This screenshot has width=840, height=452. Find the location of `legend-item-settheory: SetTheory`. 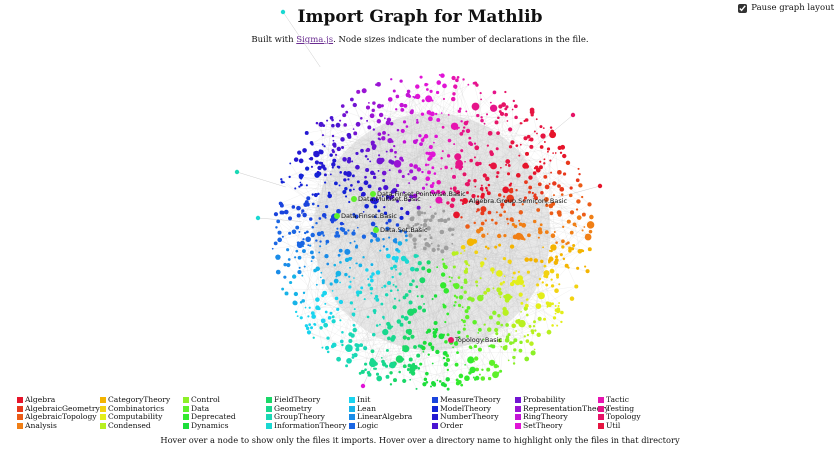

legend-item-settheory: SetTheory is located at coordinates (539, 426).